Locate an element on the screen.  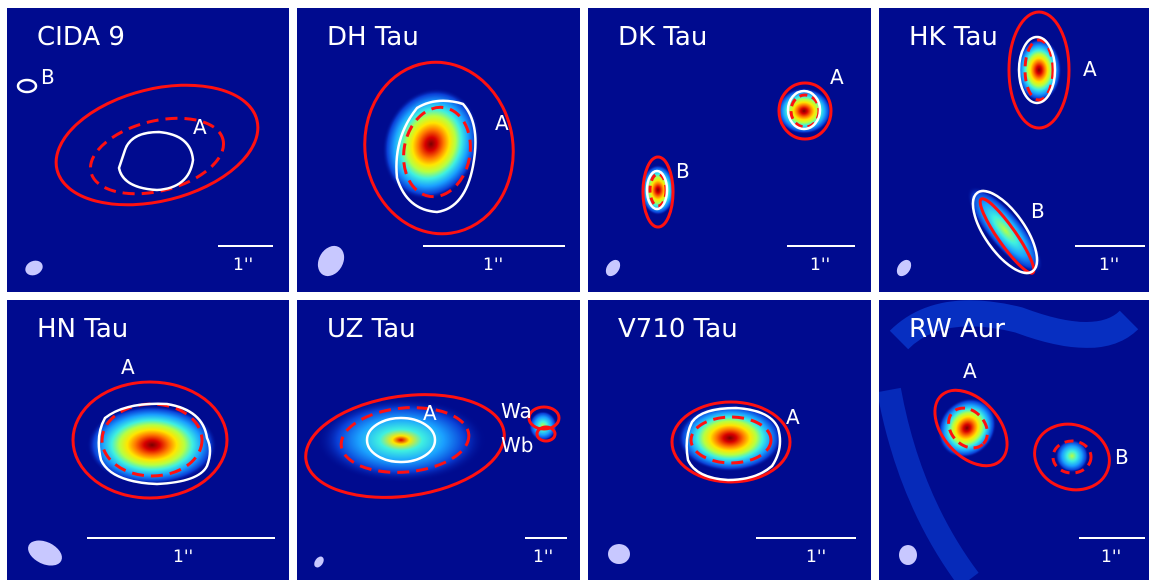
source-label-wb: Wb is located at coordinates (517, 445).